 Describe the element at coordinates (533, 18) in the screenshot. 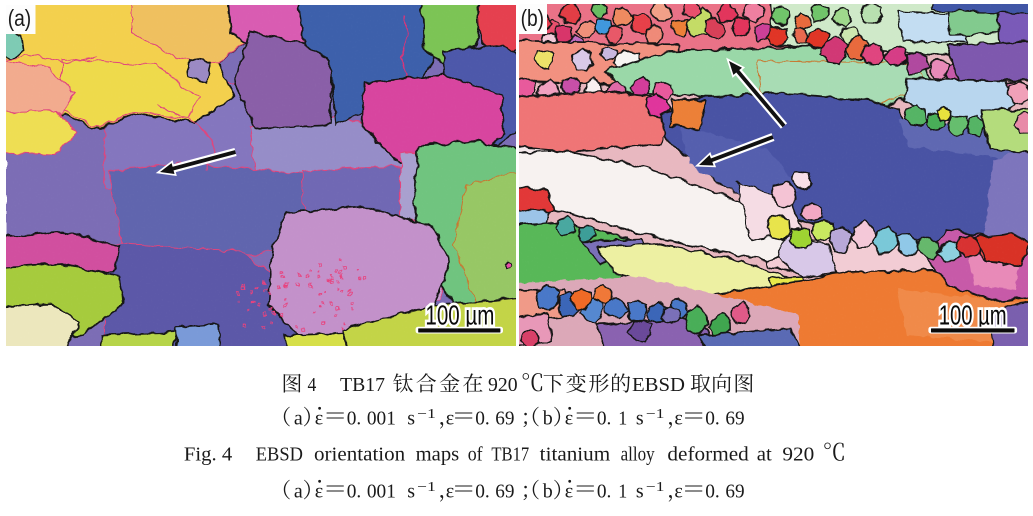

I see `svg-text: (b)` at that location.